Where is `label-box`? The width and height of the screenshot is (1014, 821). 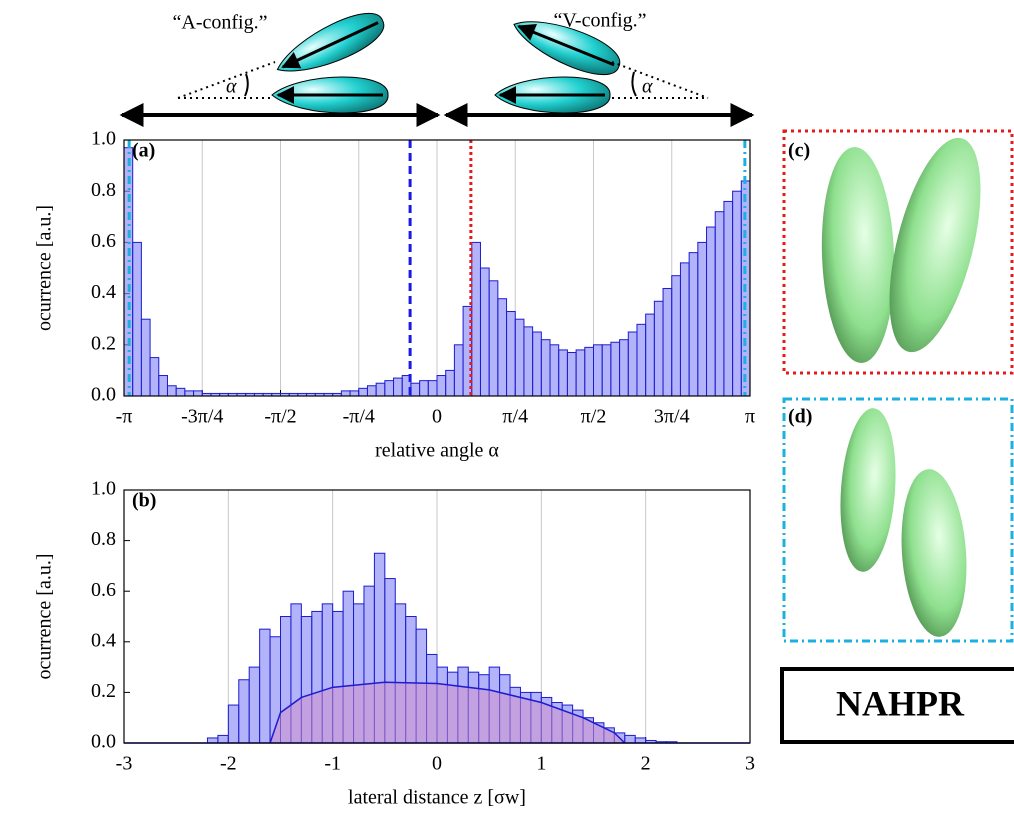 label-box is located at coordinates (897, 705).